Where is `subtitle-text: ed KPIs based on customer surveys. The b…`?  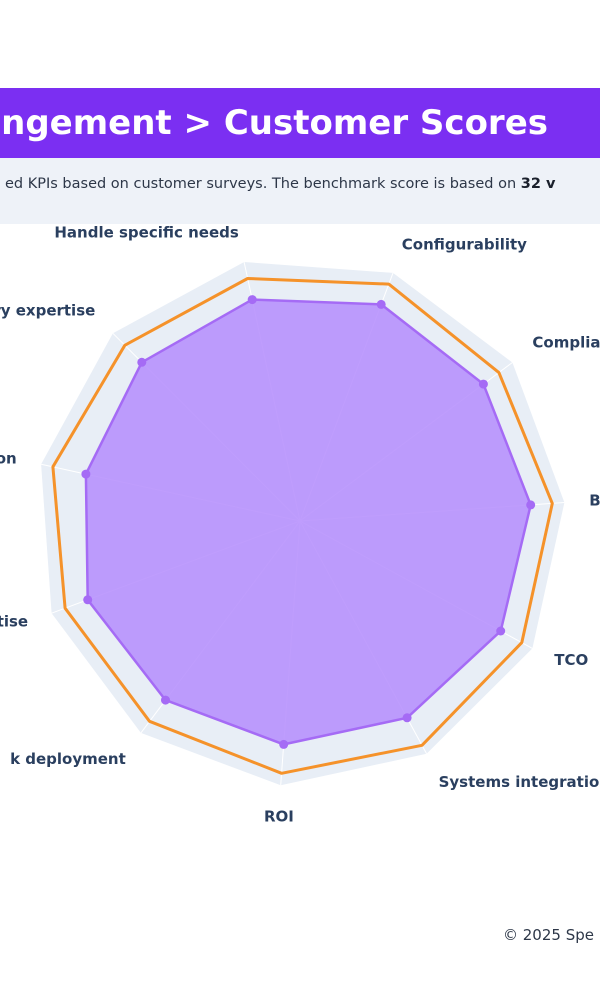 subtitle-text: ed KPIs based on customer surveys. The b… is located at coordinates (263, 184).